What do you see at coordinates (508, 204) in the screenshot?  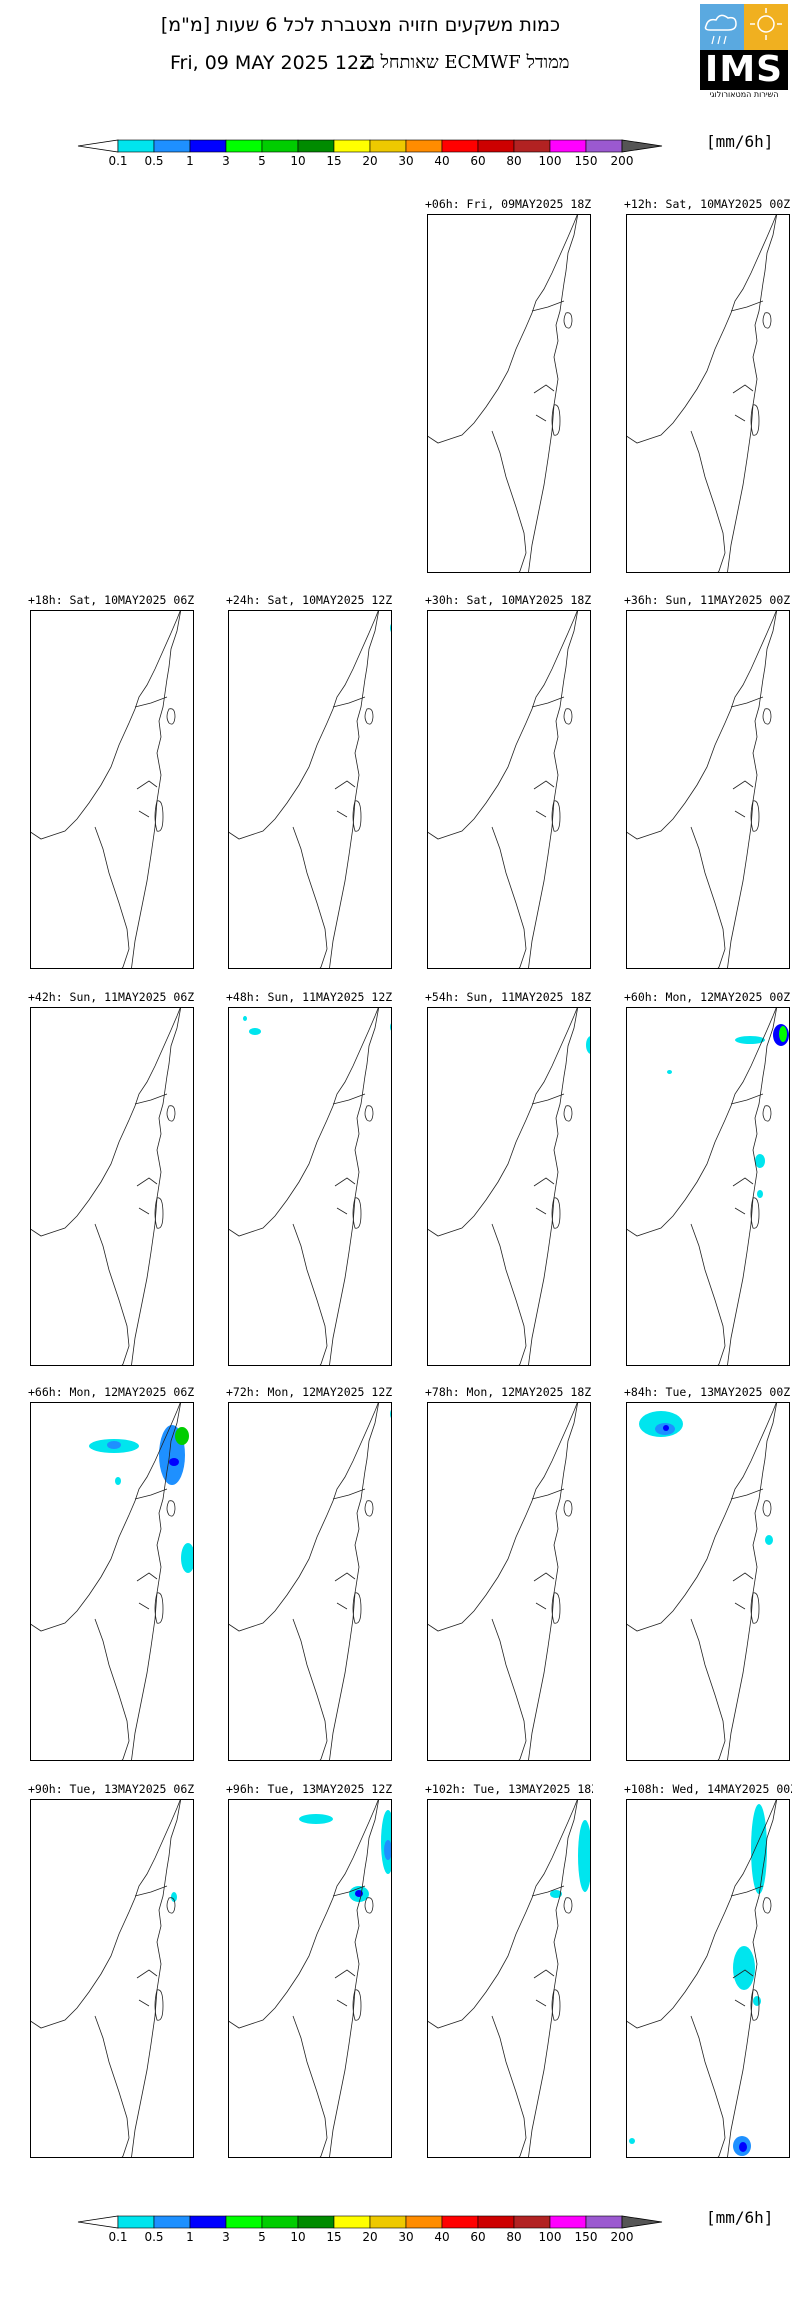 I see `panel-label: +06h: Fri, 09MAY2025 18Z` at bounding box center [508, 204].